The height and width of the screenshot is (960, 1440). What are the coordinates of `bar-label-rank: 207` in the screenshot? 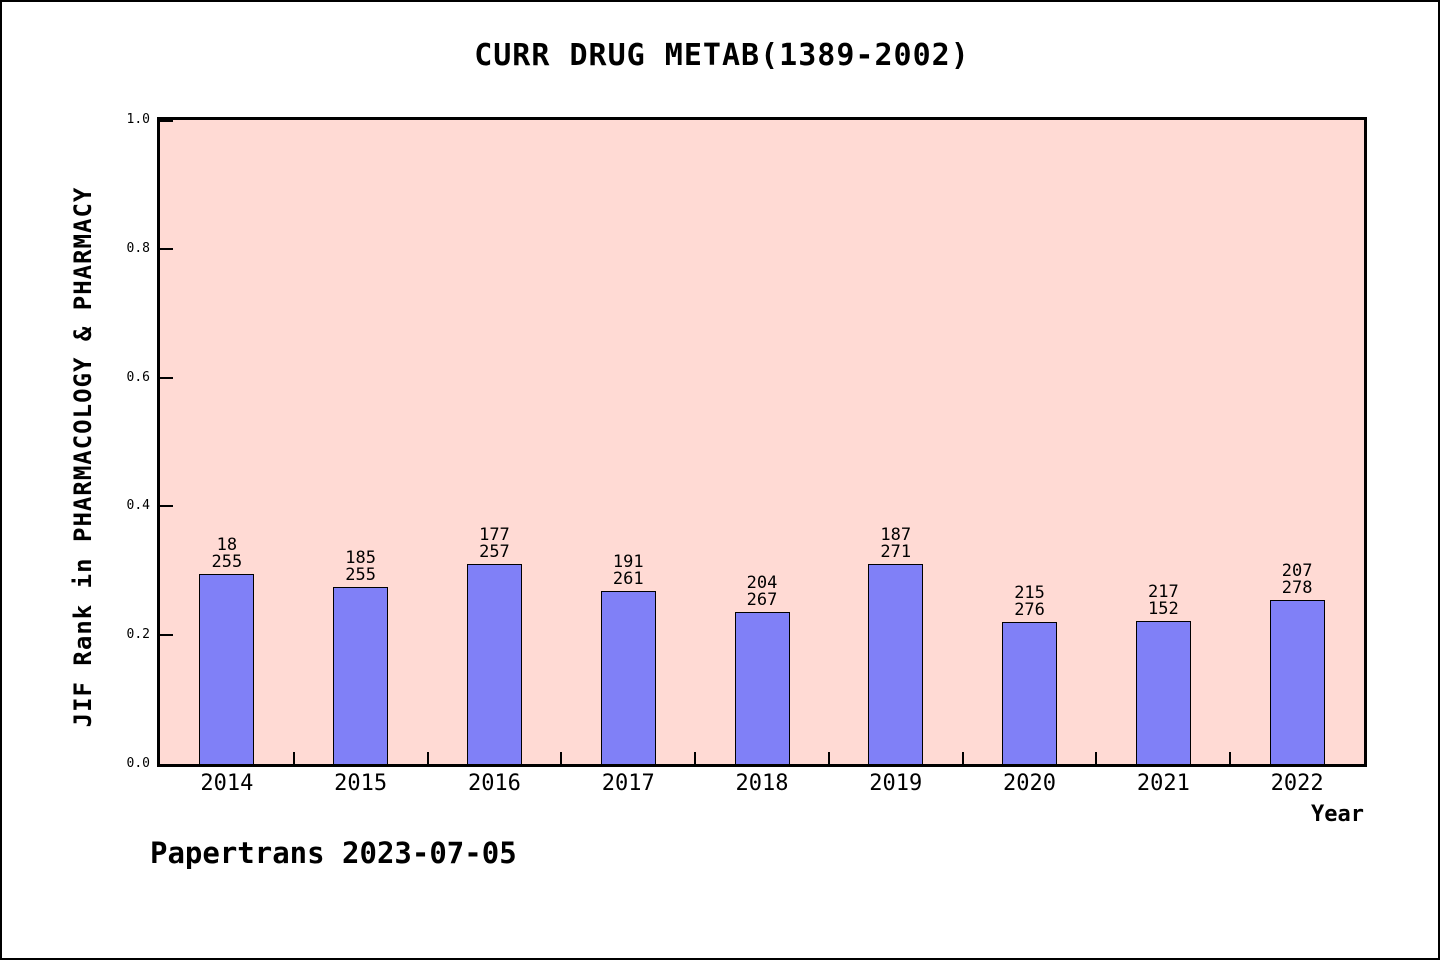 It's located at (1297, 571).